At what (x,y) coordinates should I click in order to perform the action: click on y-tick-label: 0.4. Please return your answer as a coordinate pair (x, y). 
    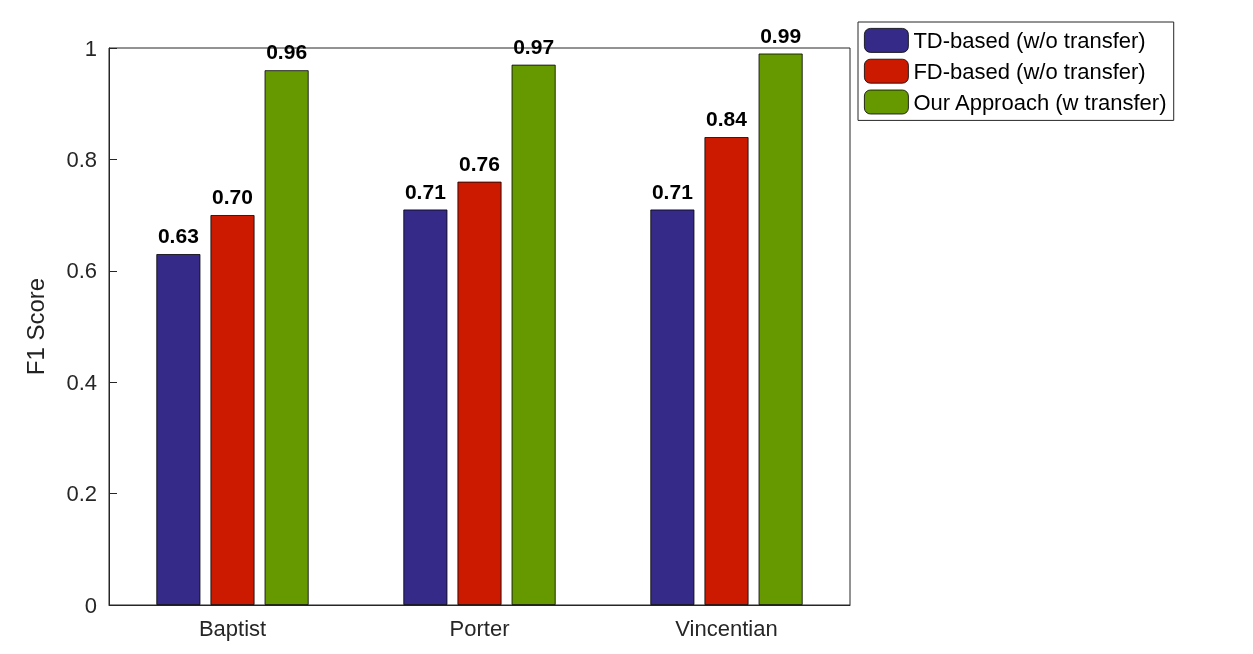
    Looking at the image, I should click on (81, 382).